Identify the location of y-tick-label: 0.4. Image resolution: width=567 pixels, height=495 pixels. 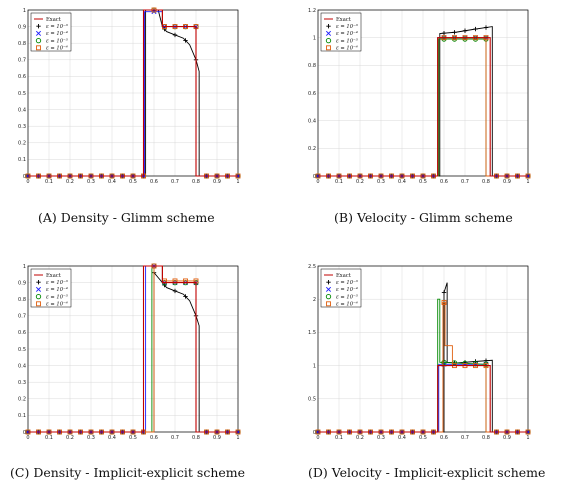
(22, 110).